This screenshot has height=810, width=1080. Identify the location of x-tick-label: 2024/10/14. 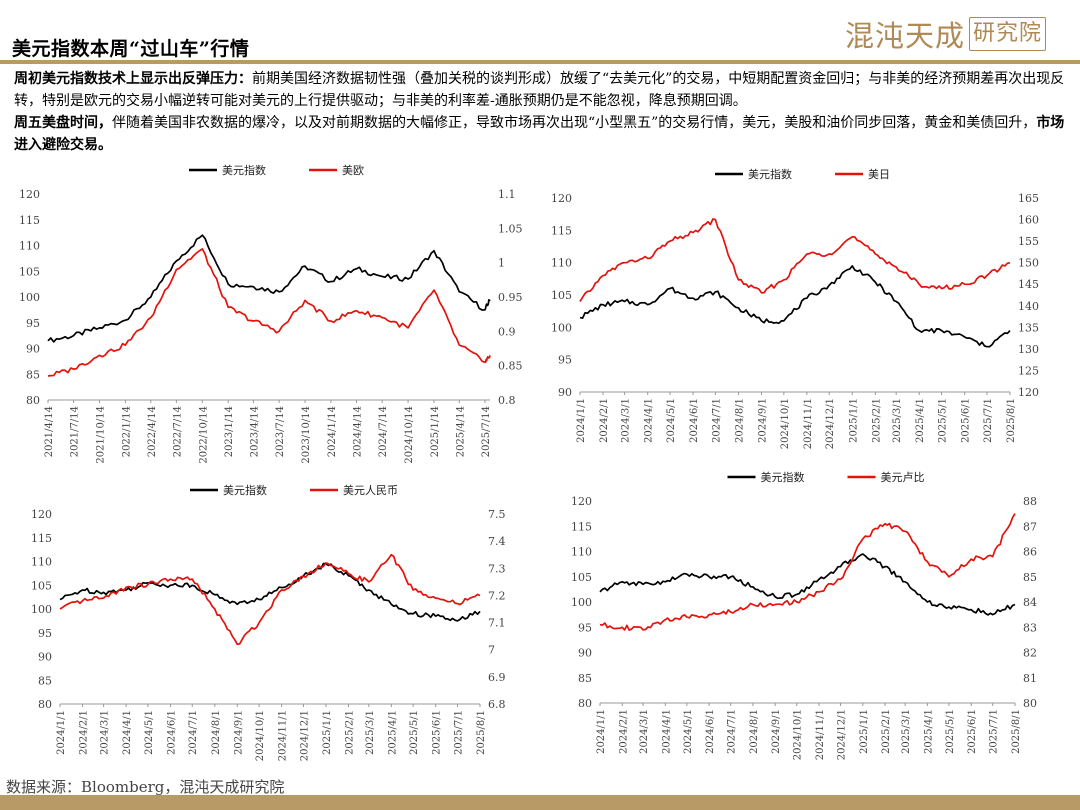
(409, 435).